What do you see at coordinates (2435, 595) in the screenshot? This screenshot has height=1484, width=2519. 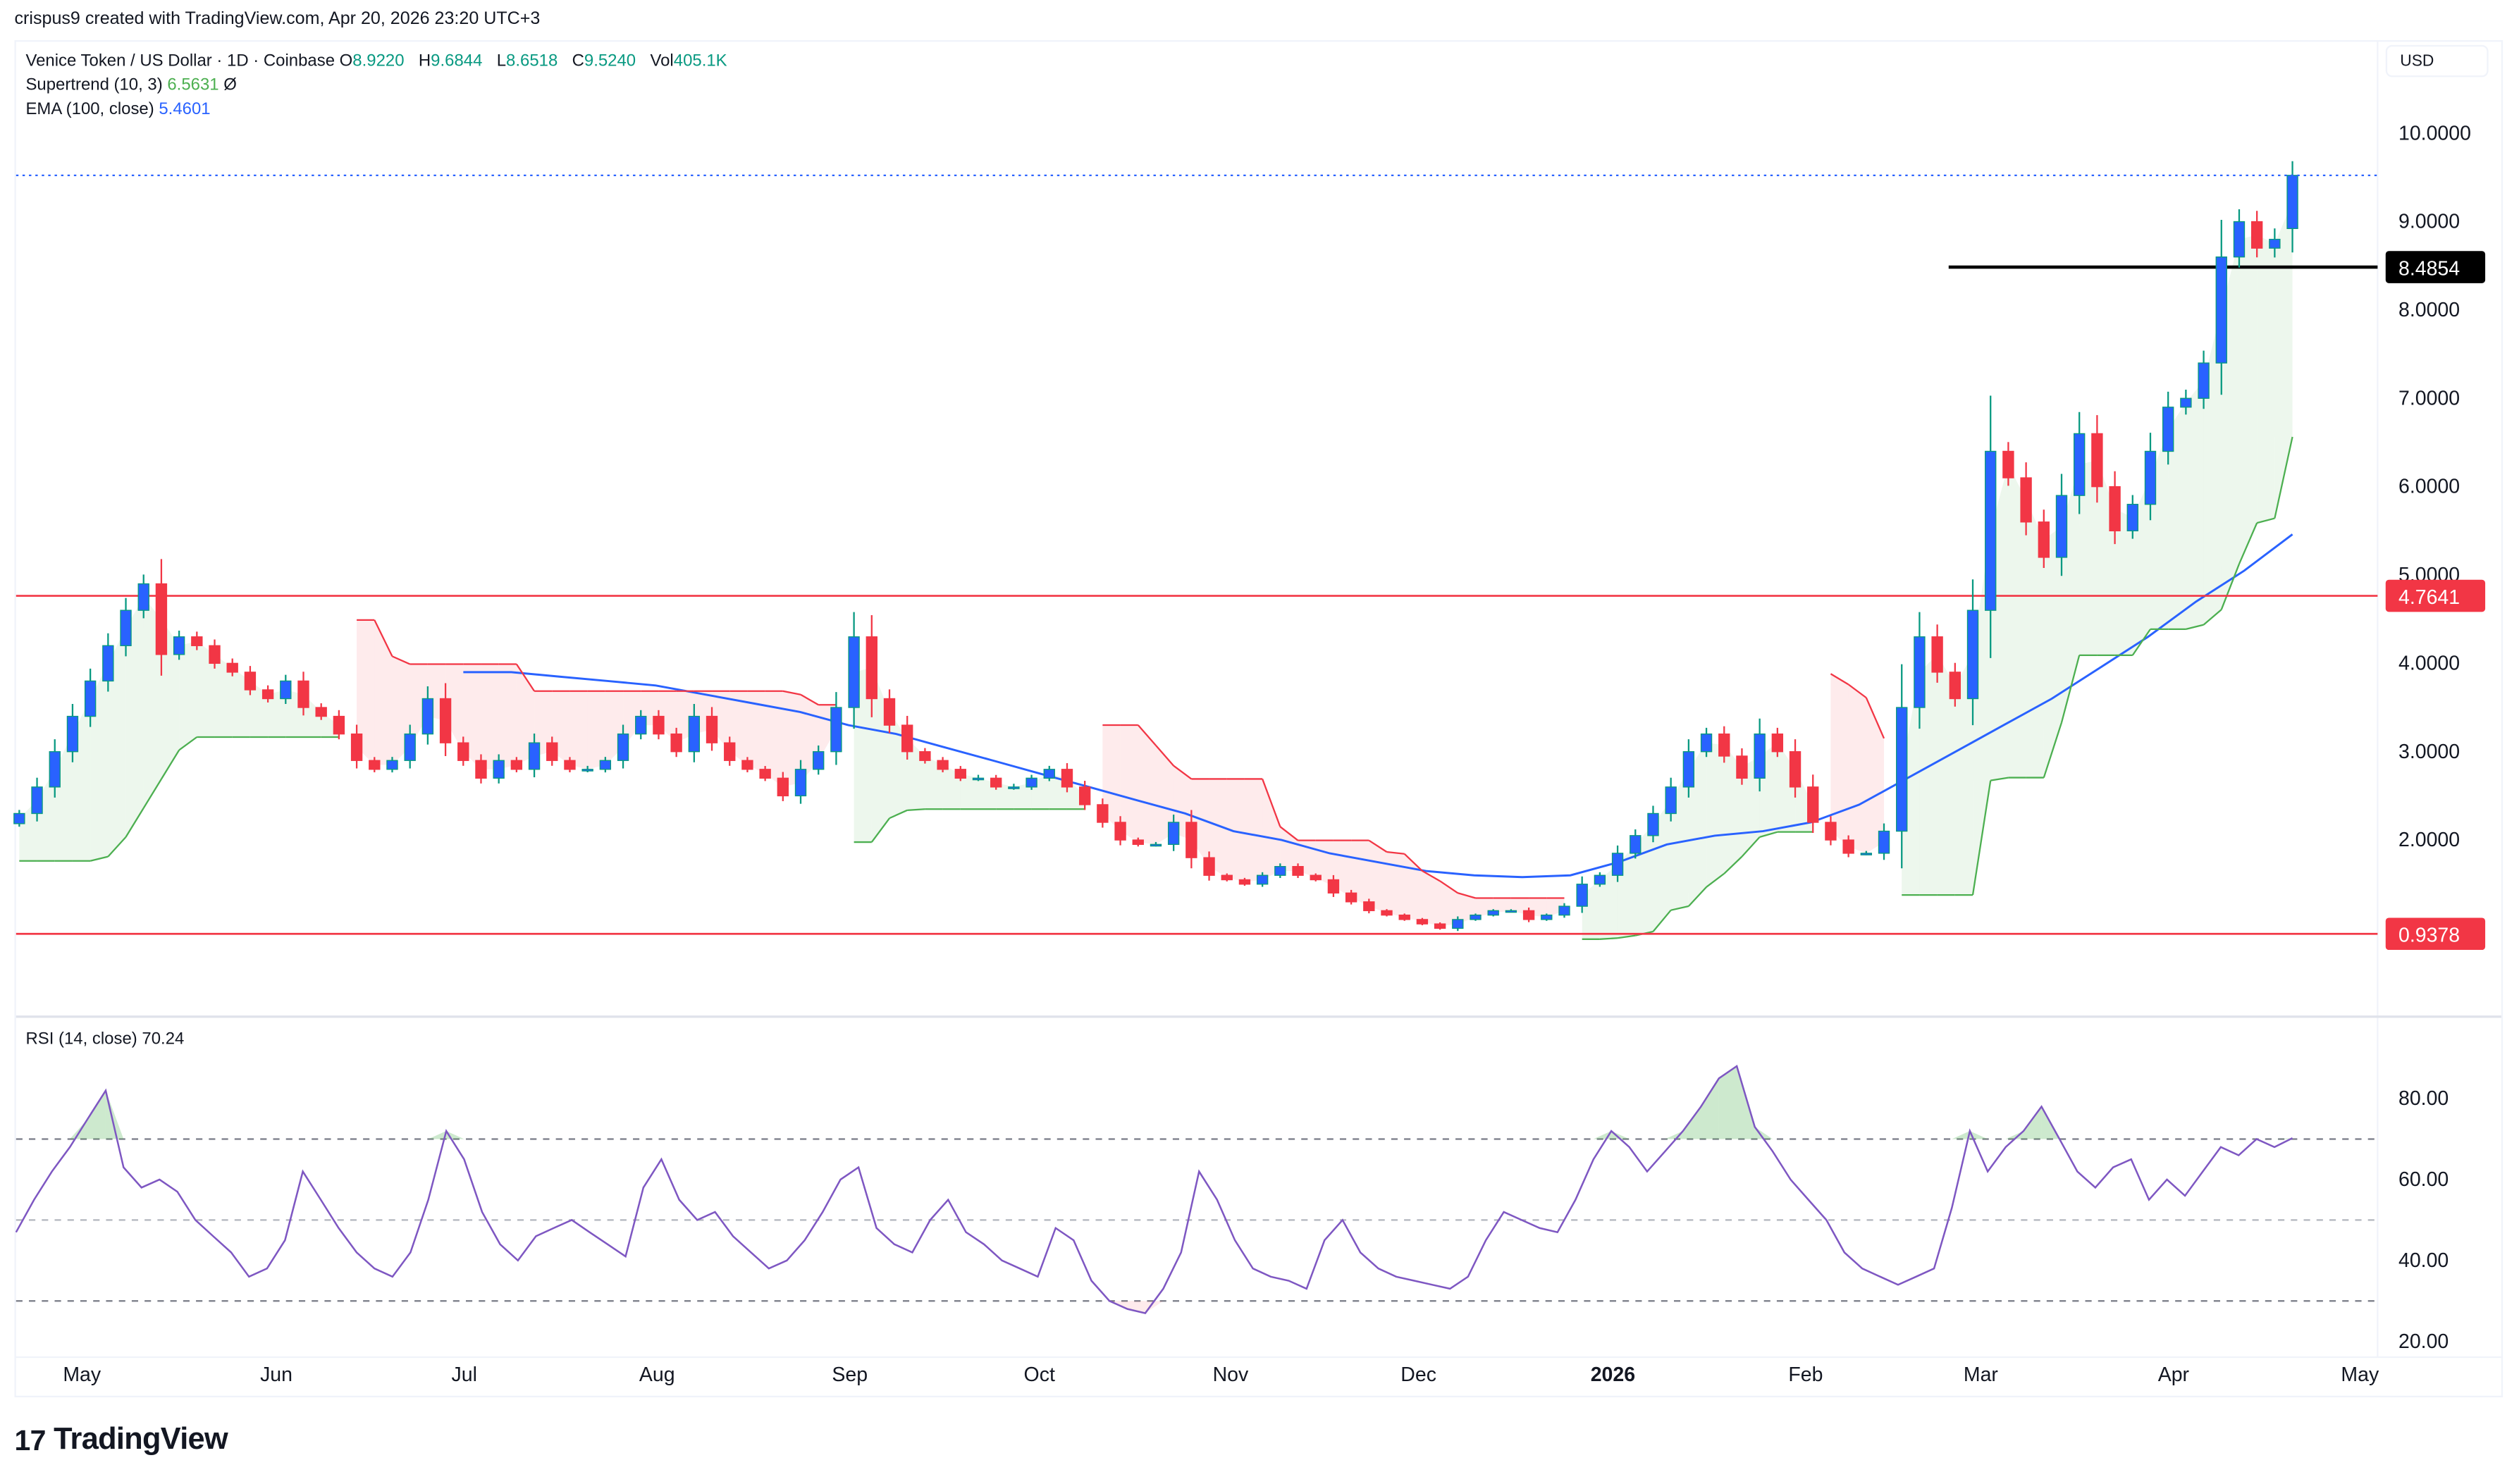 I see `price-label-badge-4.7641` at bounding box center [2435, 595].